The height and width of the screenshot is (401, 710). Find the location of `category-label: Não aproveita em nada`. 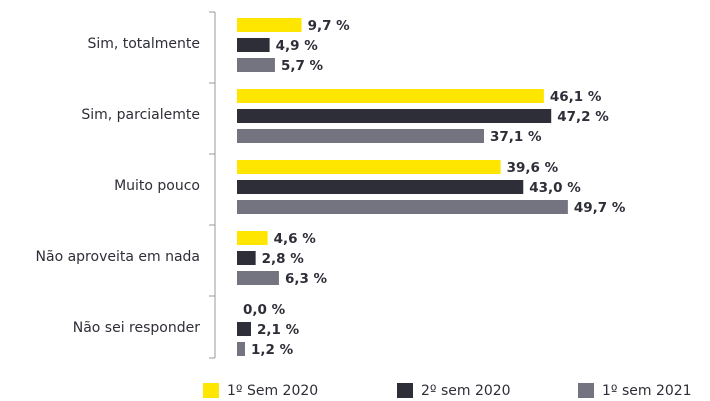

category-label: Não aproveita em nada is located at coordinates (118, 257).